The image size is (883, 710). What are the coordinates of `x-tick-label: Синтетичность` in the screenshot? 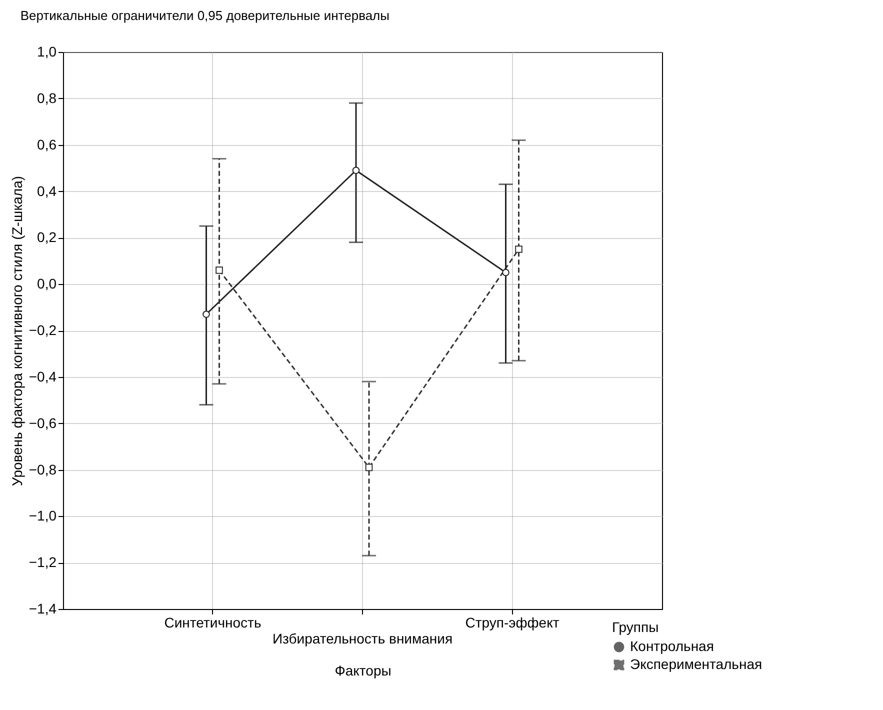 It's located at (213, 622).